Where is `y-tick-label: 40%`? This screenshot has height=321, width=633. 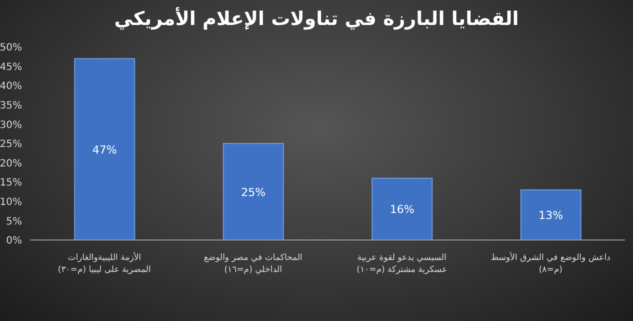 y-tick-label: 40% is located at coordinates (11, 86).